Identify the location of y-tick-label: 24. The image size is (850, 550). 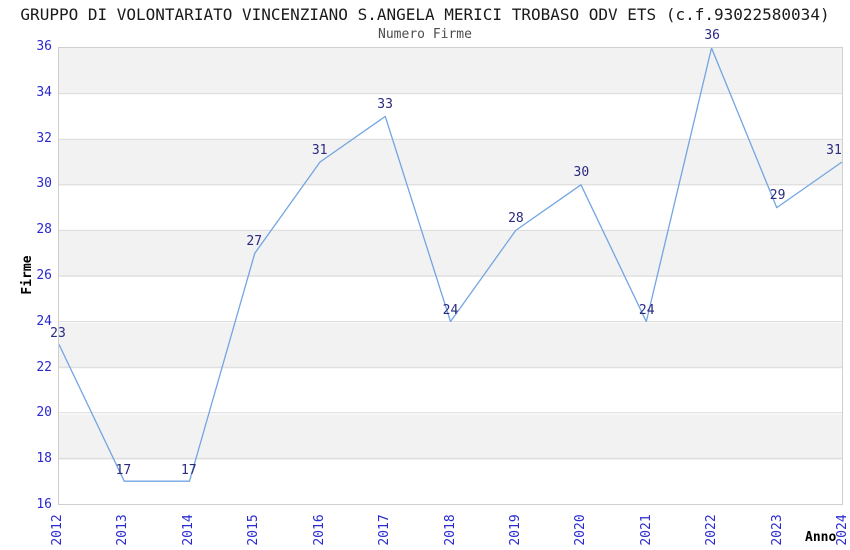
(44, 321).